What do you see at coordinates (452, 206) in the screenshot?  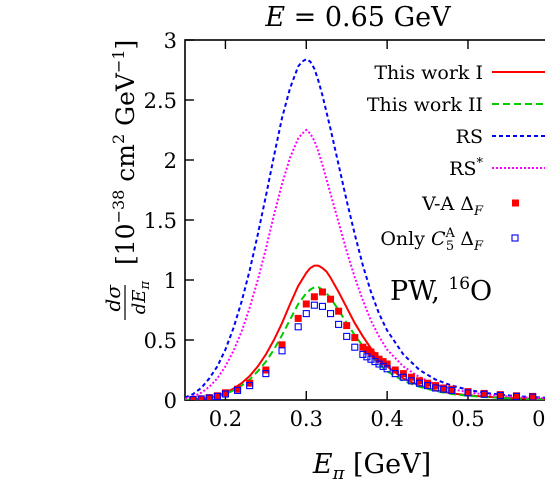 I see `legend-label: V-A ΔF` at bounding box center [452, 206].